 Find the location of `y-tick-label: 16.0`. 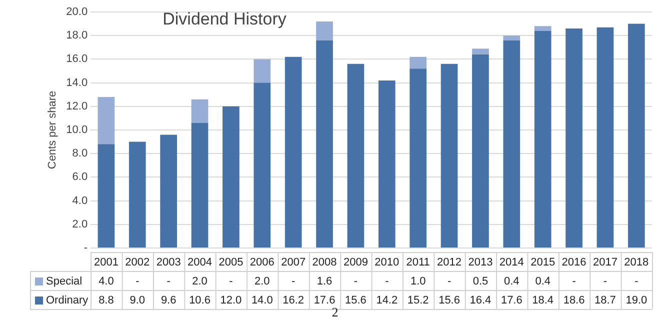

y-tick-label: 16.0 is located at coordinates (77, 59).